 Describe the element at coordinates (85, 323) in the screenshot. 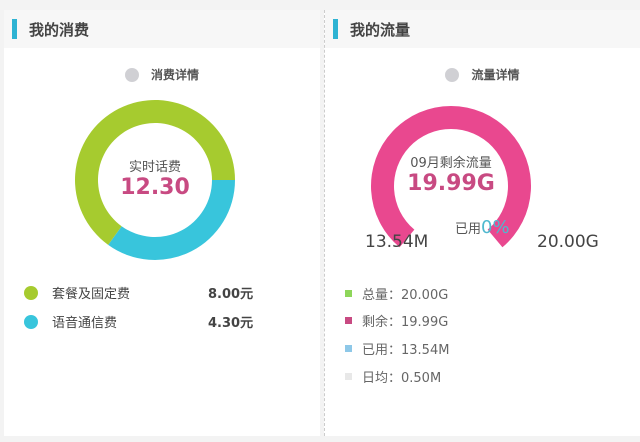

I see `item-label: 语音通信费` at that location.